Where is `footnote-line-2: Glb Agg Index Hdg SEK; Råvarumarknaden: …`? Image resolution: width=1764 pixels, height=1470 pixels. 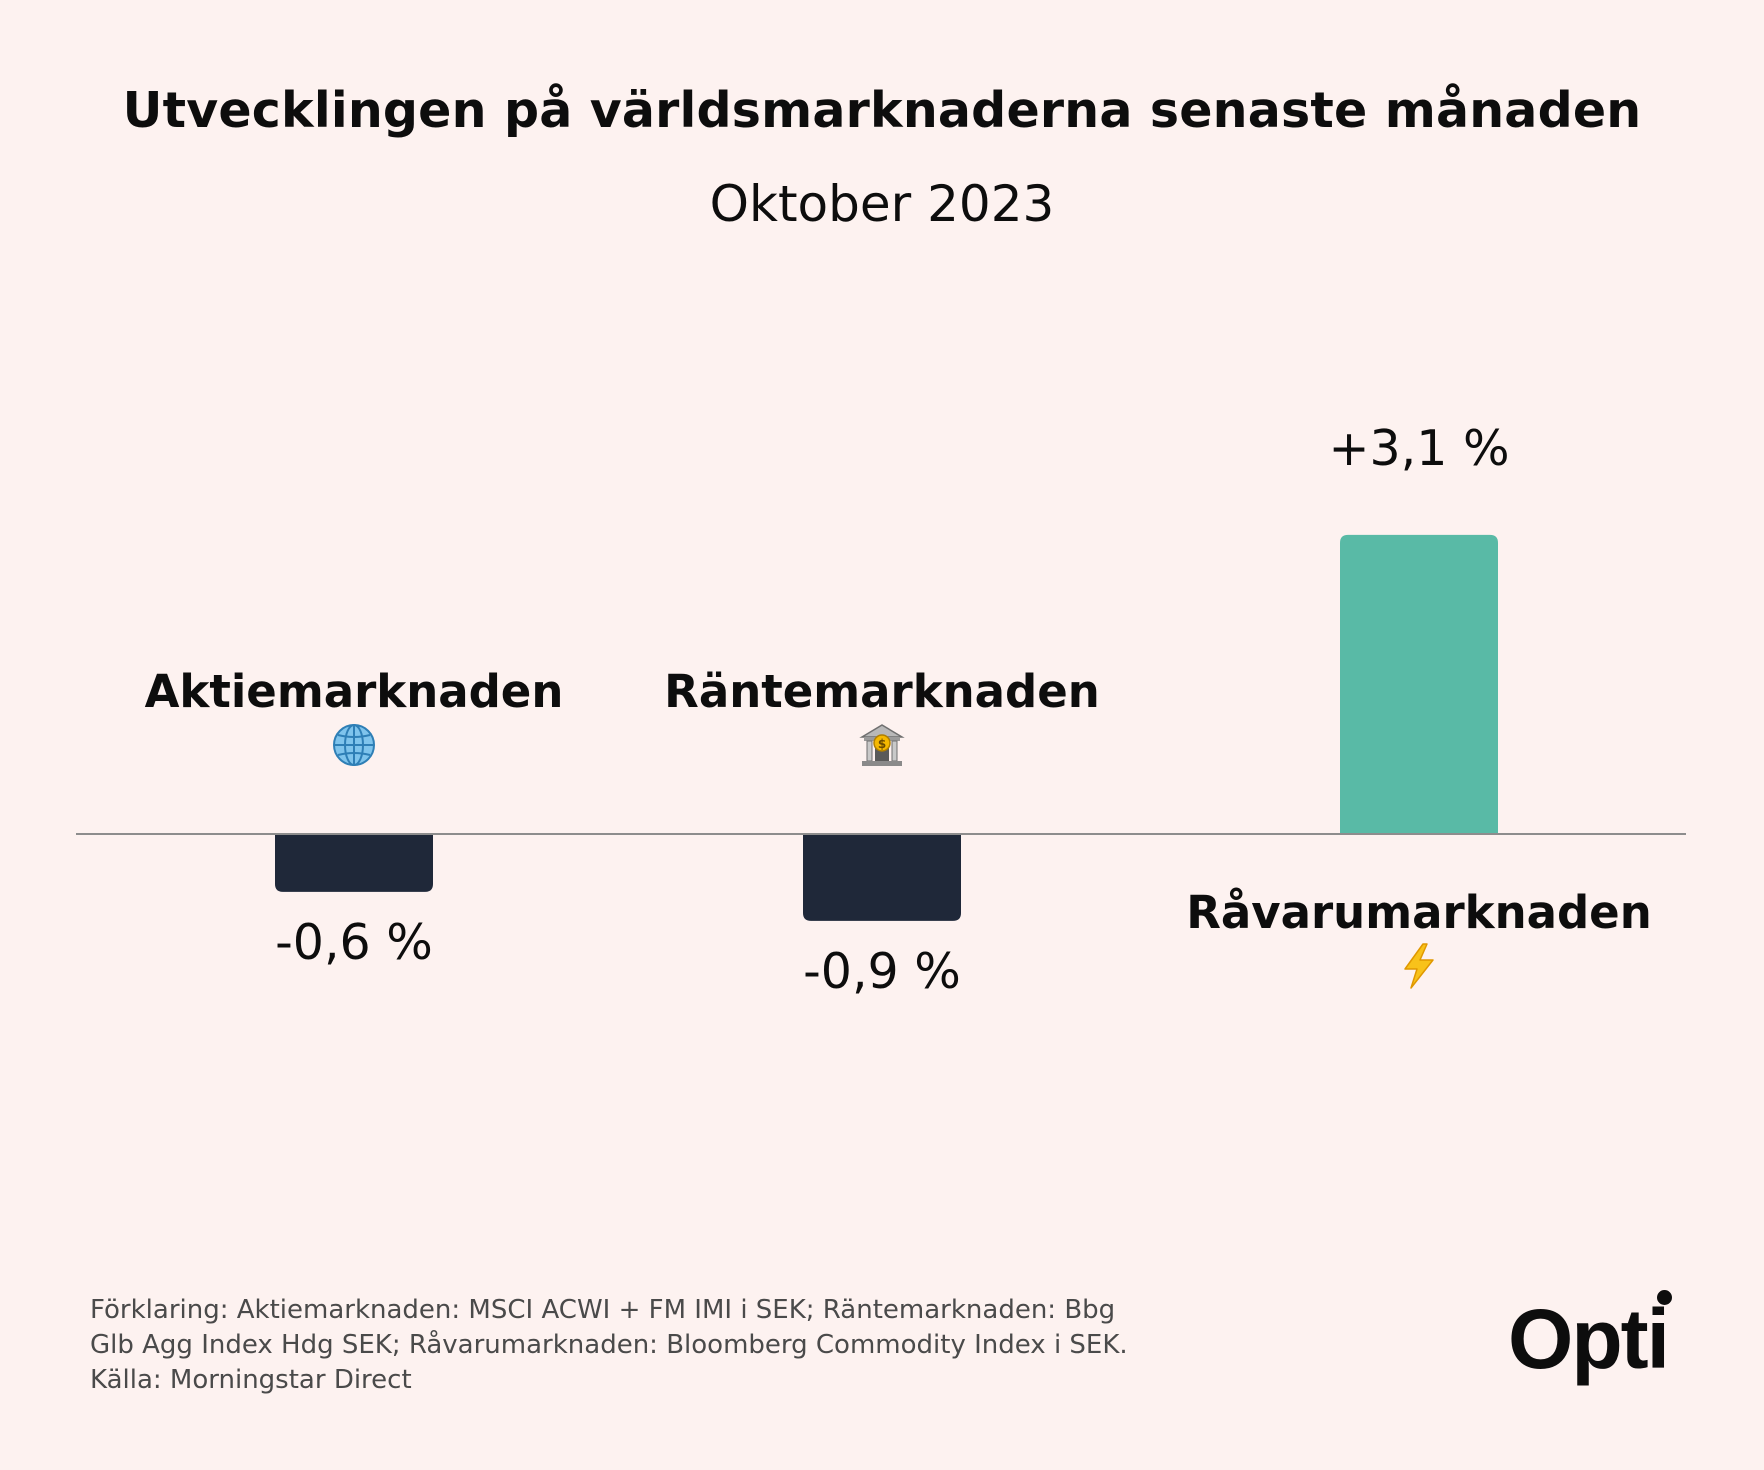
footnote-line-2: Glb Agg Index Hdg SEK; Råvarumarknaden: … is located at coordinates (609, 1345).